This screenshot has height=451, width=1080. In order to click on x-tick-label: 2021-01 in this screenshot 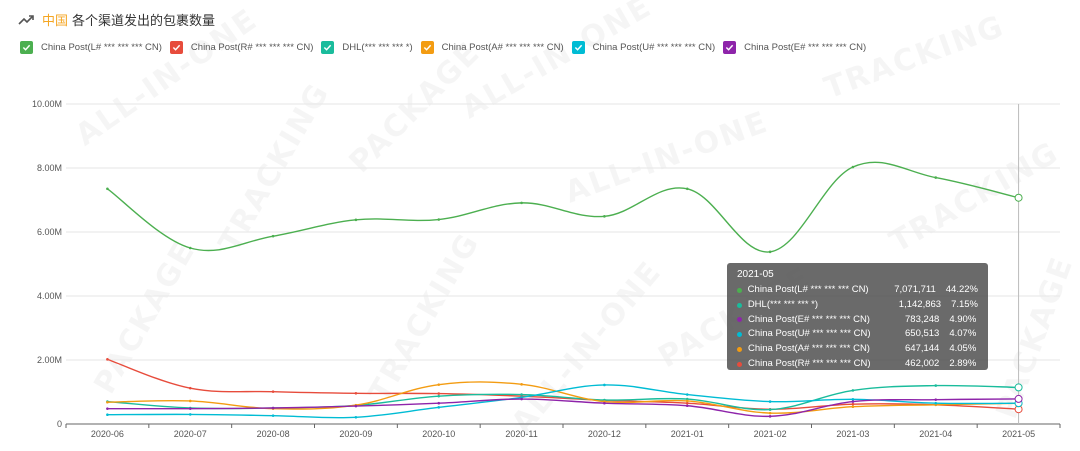, I will do `click(687, 434)`.